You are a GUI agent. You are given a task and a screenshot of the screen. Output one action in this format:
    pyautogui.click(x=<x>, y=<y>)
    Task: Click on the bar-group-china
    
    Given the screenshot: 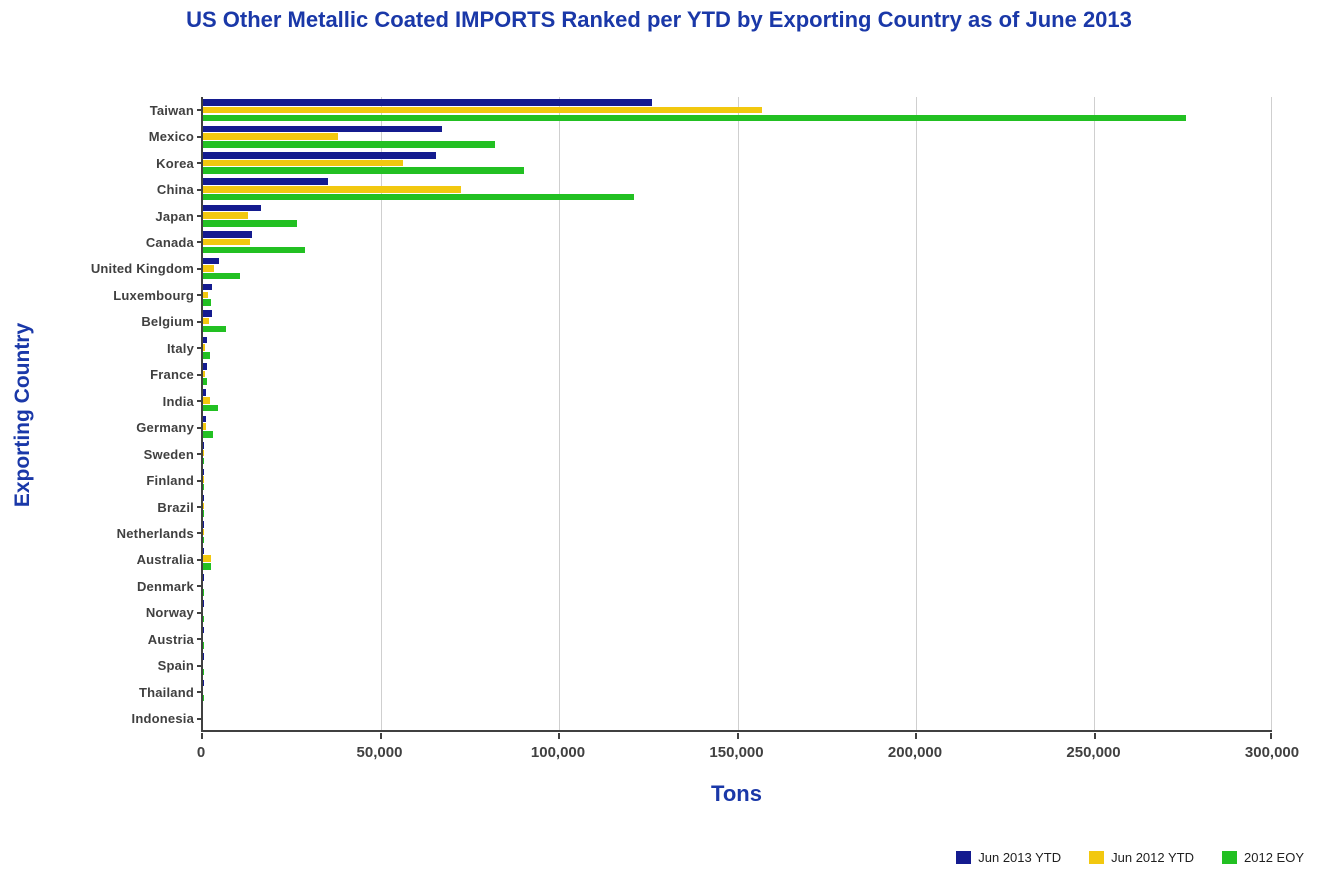 What is the action you would take?
    pyautogui.click(x=737, y=189)
    